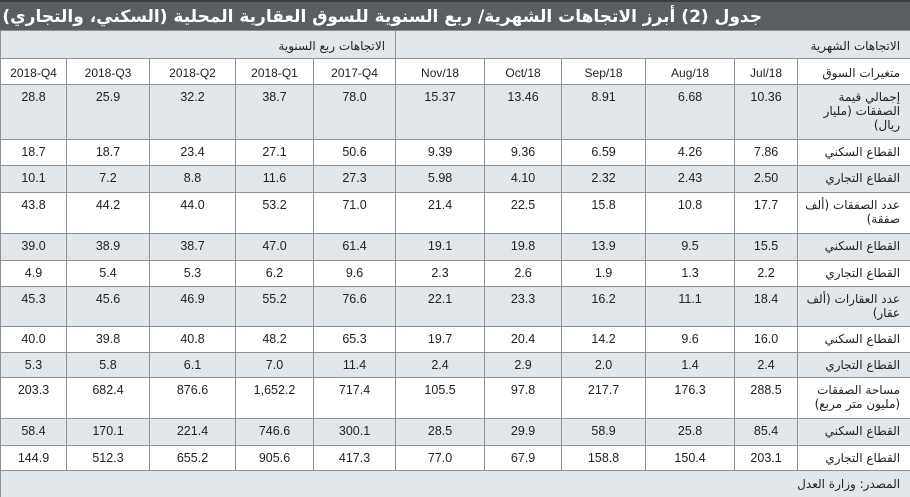 This screenshot has width=910, height=497. What do you see at coordinates (766, 213) in the screenshot?
I see `monthly-cell: 17.7` at bounding box center [766, 213].